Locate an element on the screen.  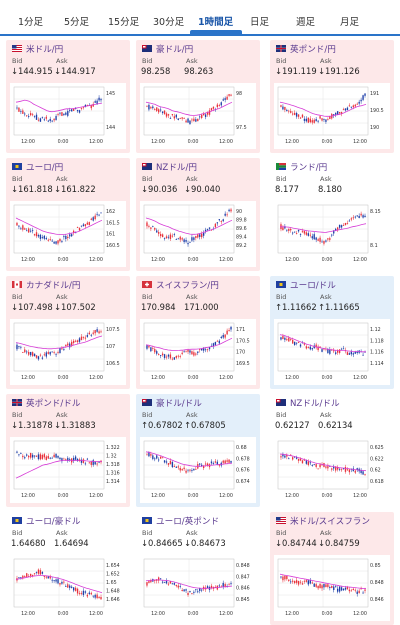
mini-candlestick-chart: 8.15 8.1 12:00 0:00 12:00 is located at coordinates (332, 234).